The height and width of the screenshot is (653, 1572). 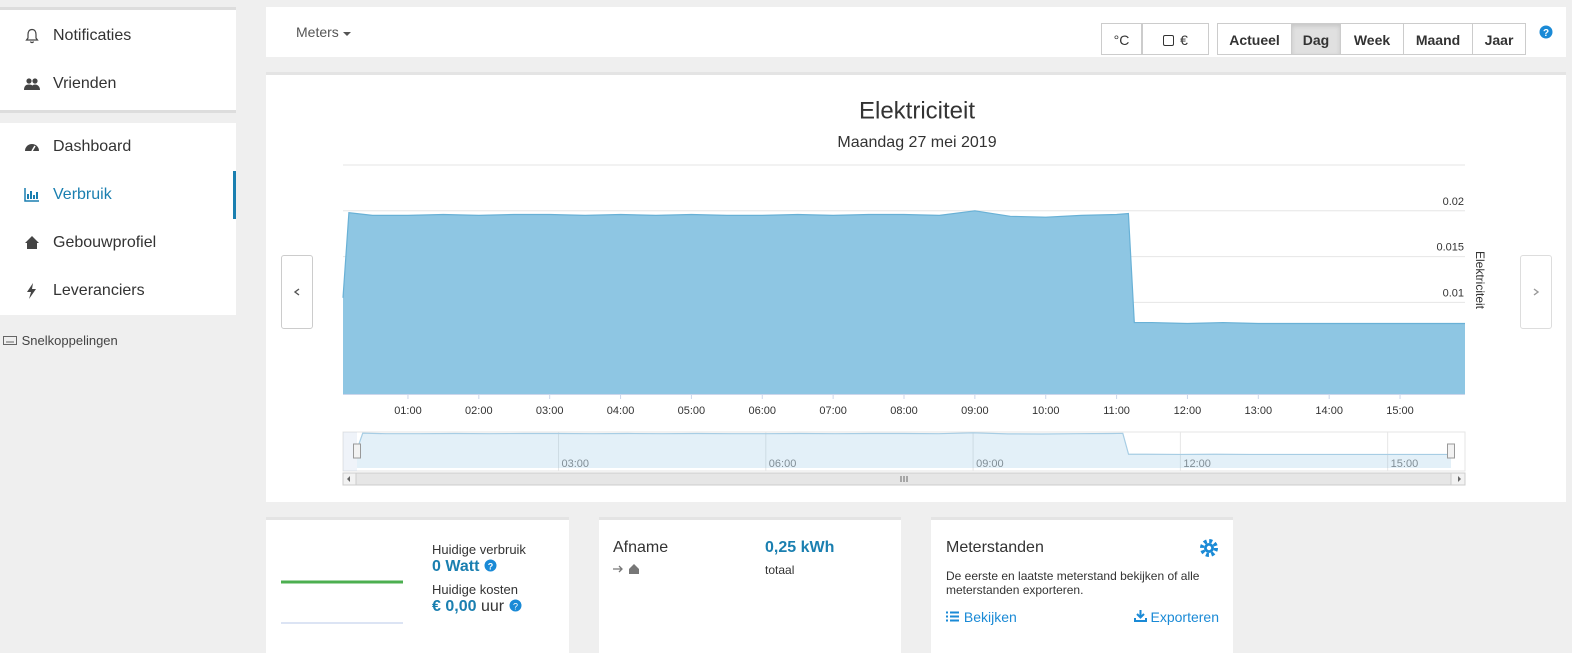 What do you see at coordinates (1175, 39) in the screenshot?
I see `toggle-button: €` at bounding box center [1175, 39].